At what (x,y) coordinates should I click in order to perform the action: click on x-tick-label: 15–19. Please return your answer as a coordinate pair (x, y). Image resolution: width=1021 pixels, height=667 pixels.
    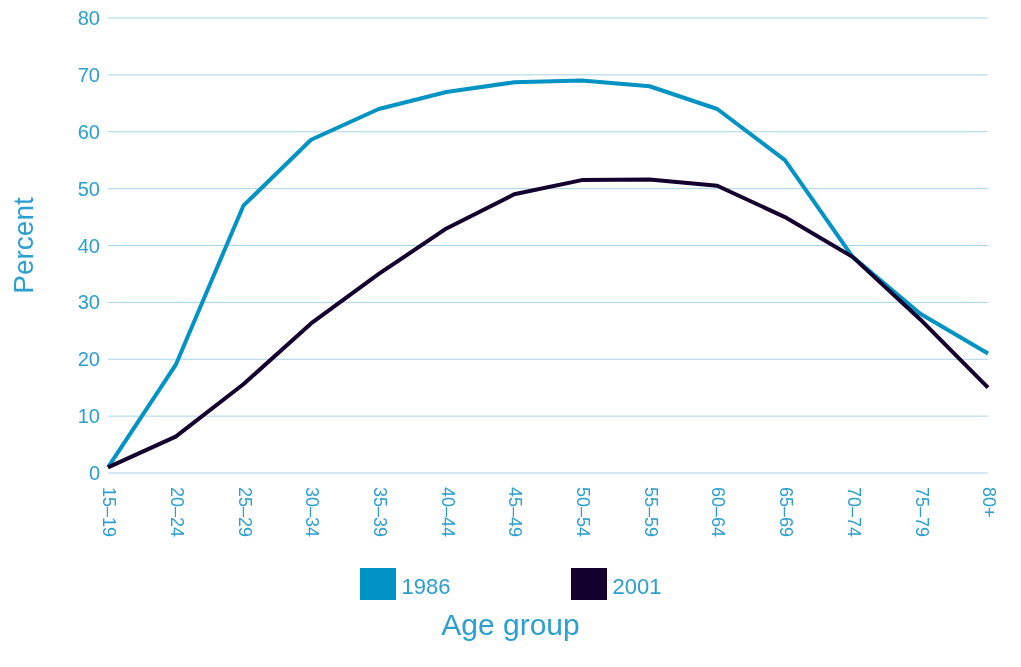
    Looking at the image, I should click on (109, 512).